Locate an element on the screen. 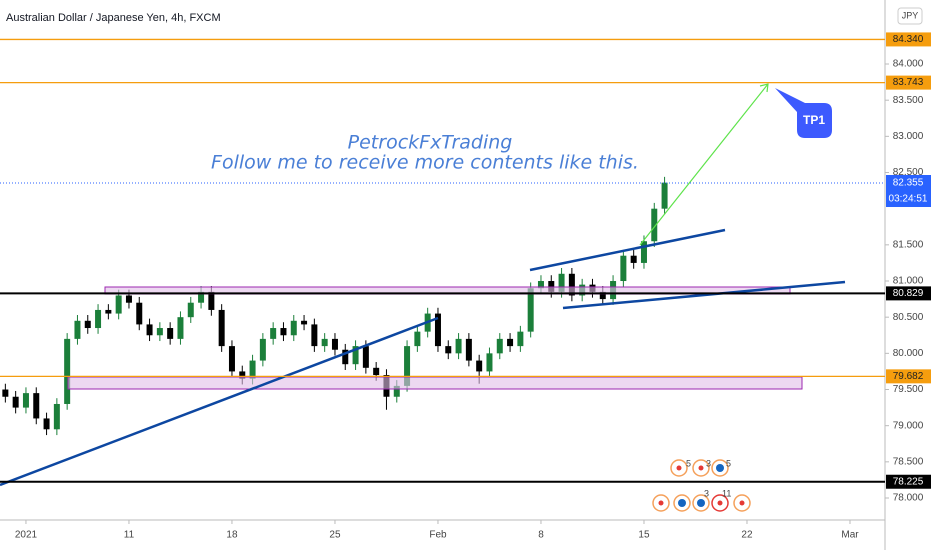  level-label: 80.829 is located at coordinates (908, 293).